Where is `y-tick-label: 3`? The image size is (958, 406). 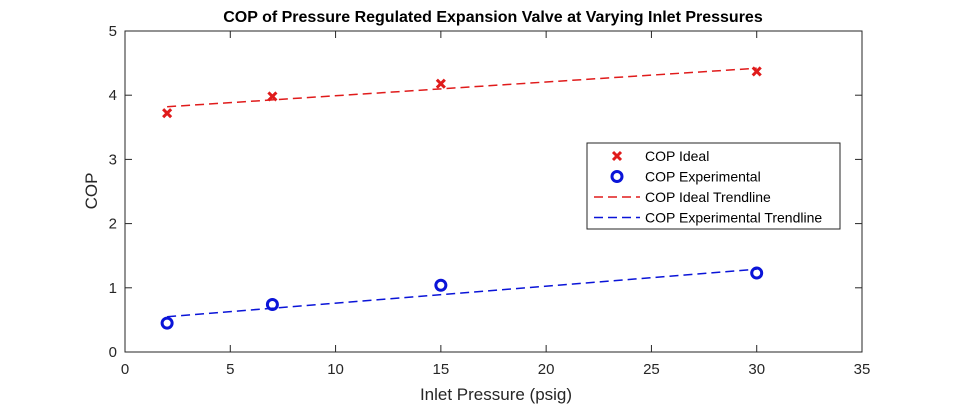 y-tick-label: 3 is located at coordinates (113, 159).